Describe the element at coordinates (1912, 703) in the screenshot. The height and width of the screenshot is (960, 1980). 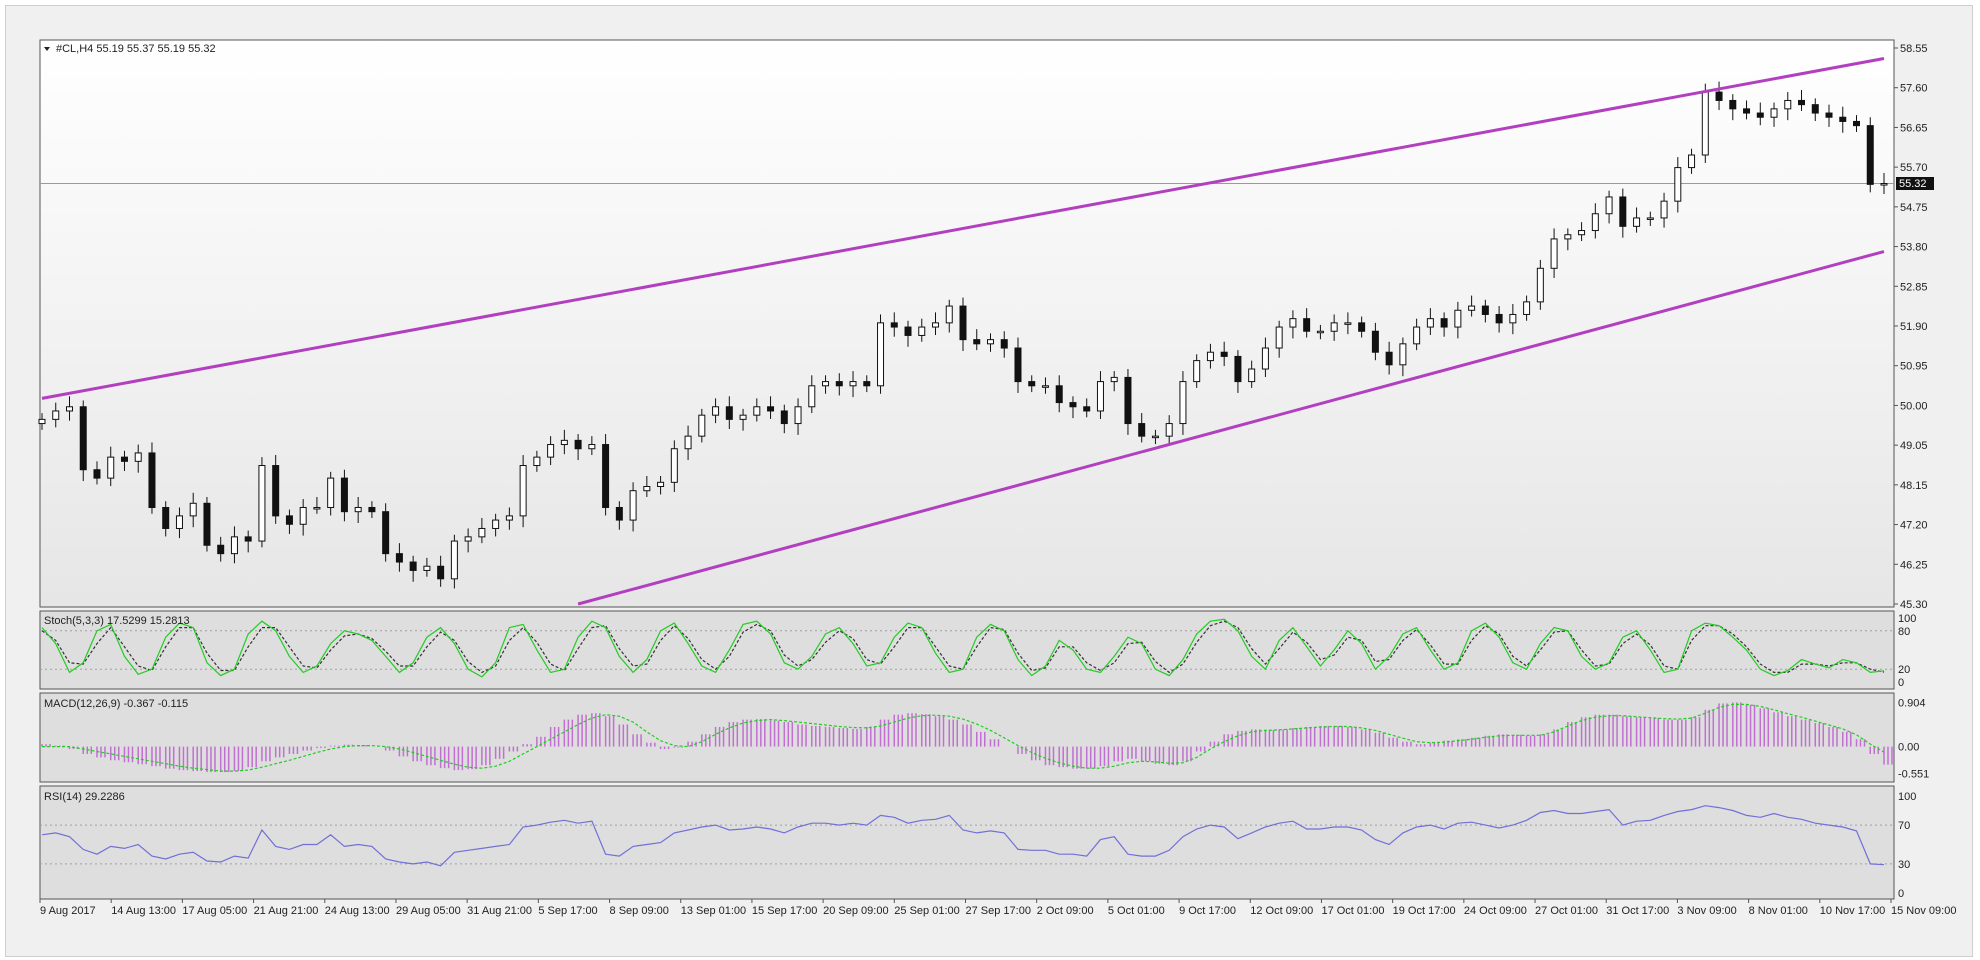
I see `macd-tick-label: 0.904` at that location.